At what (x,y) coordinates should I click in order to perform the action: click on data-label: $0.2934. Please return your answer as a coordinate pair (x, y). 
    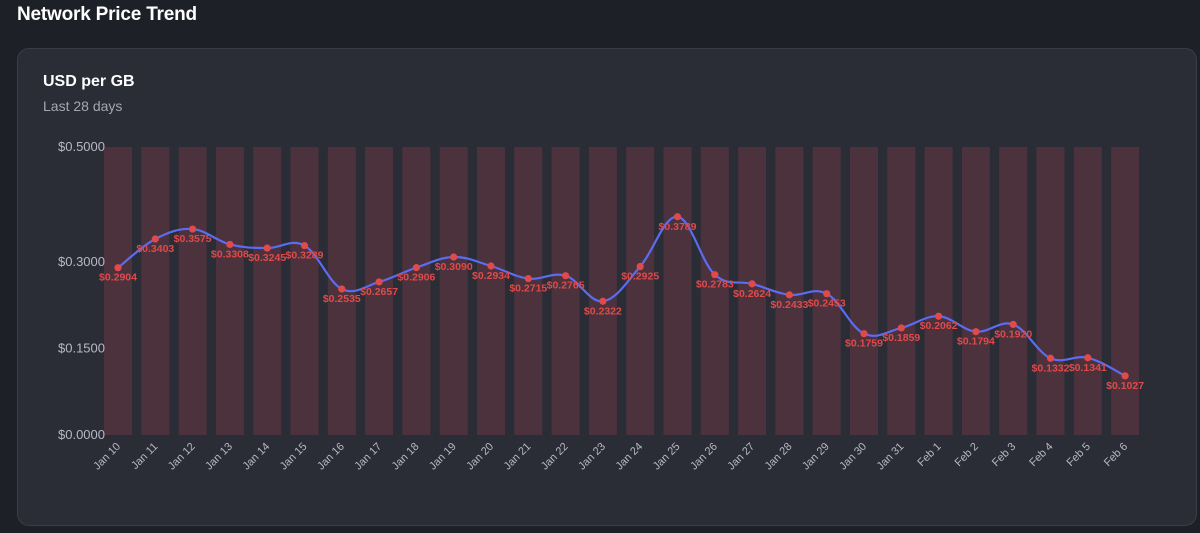
    Looking at the image, I should click on (491, 276).